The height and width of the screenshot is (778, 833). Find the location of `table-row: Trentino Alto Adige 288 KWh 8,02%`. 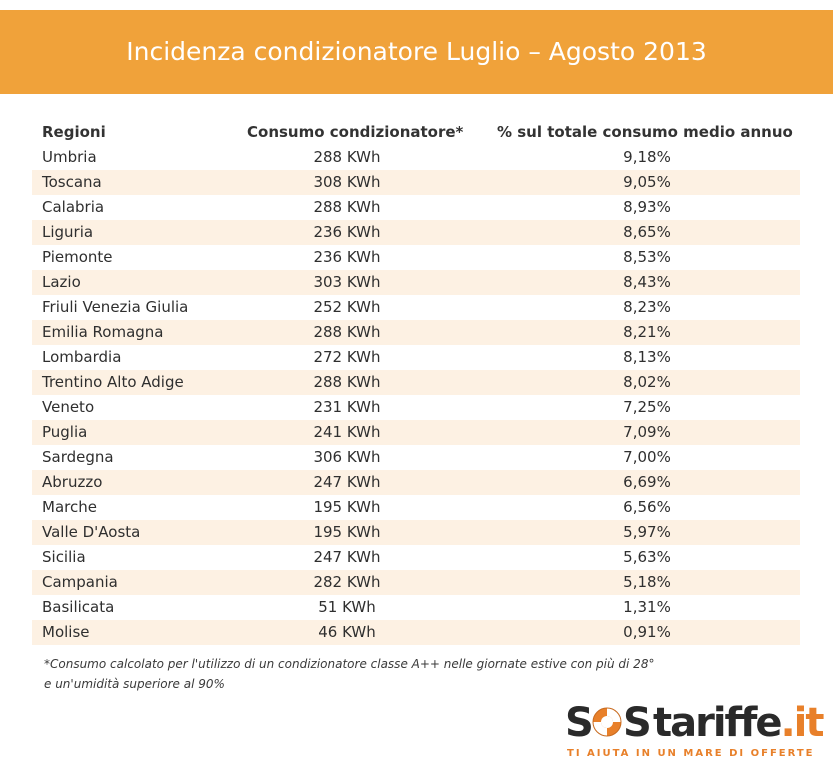

table-row: Trentino Alto Adige 288 KWh 8,02% is located at coordinates (416, 382).